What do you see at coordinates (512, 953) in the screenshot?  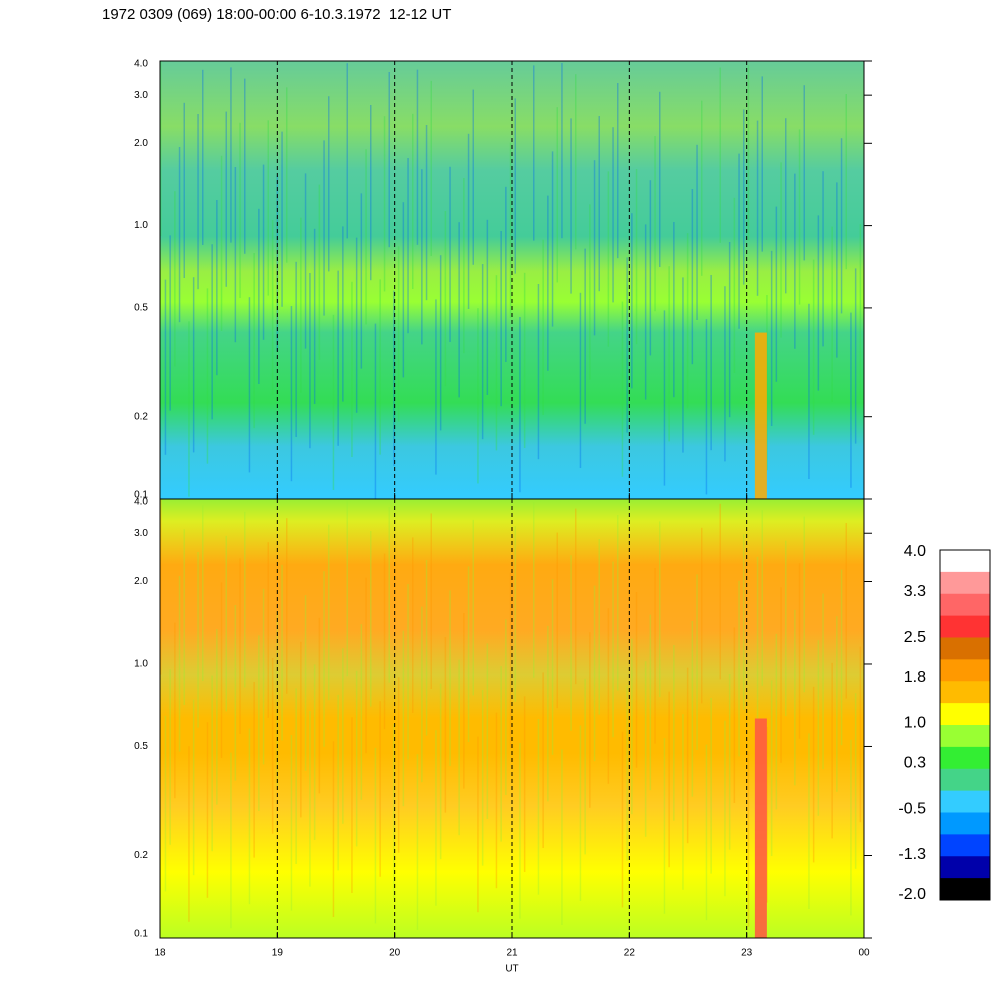 I see `x-tick-label: 21` at bounding box center [512, 953].